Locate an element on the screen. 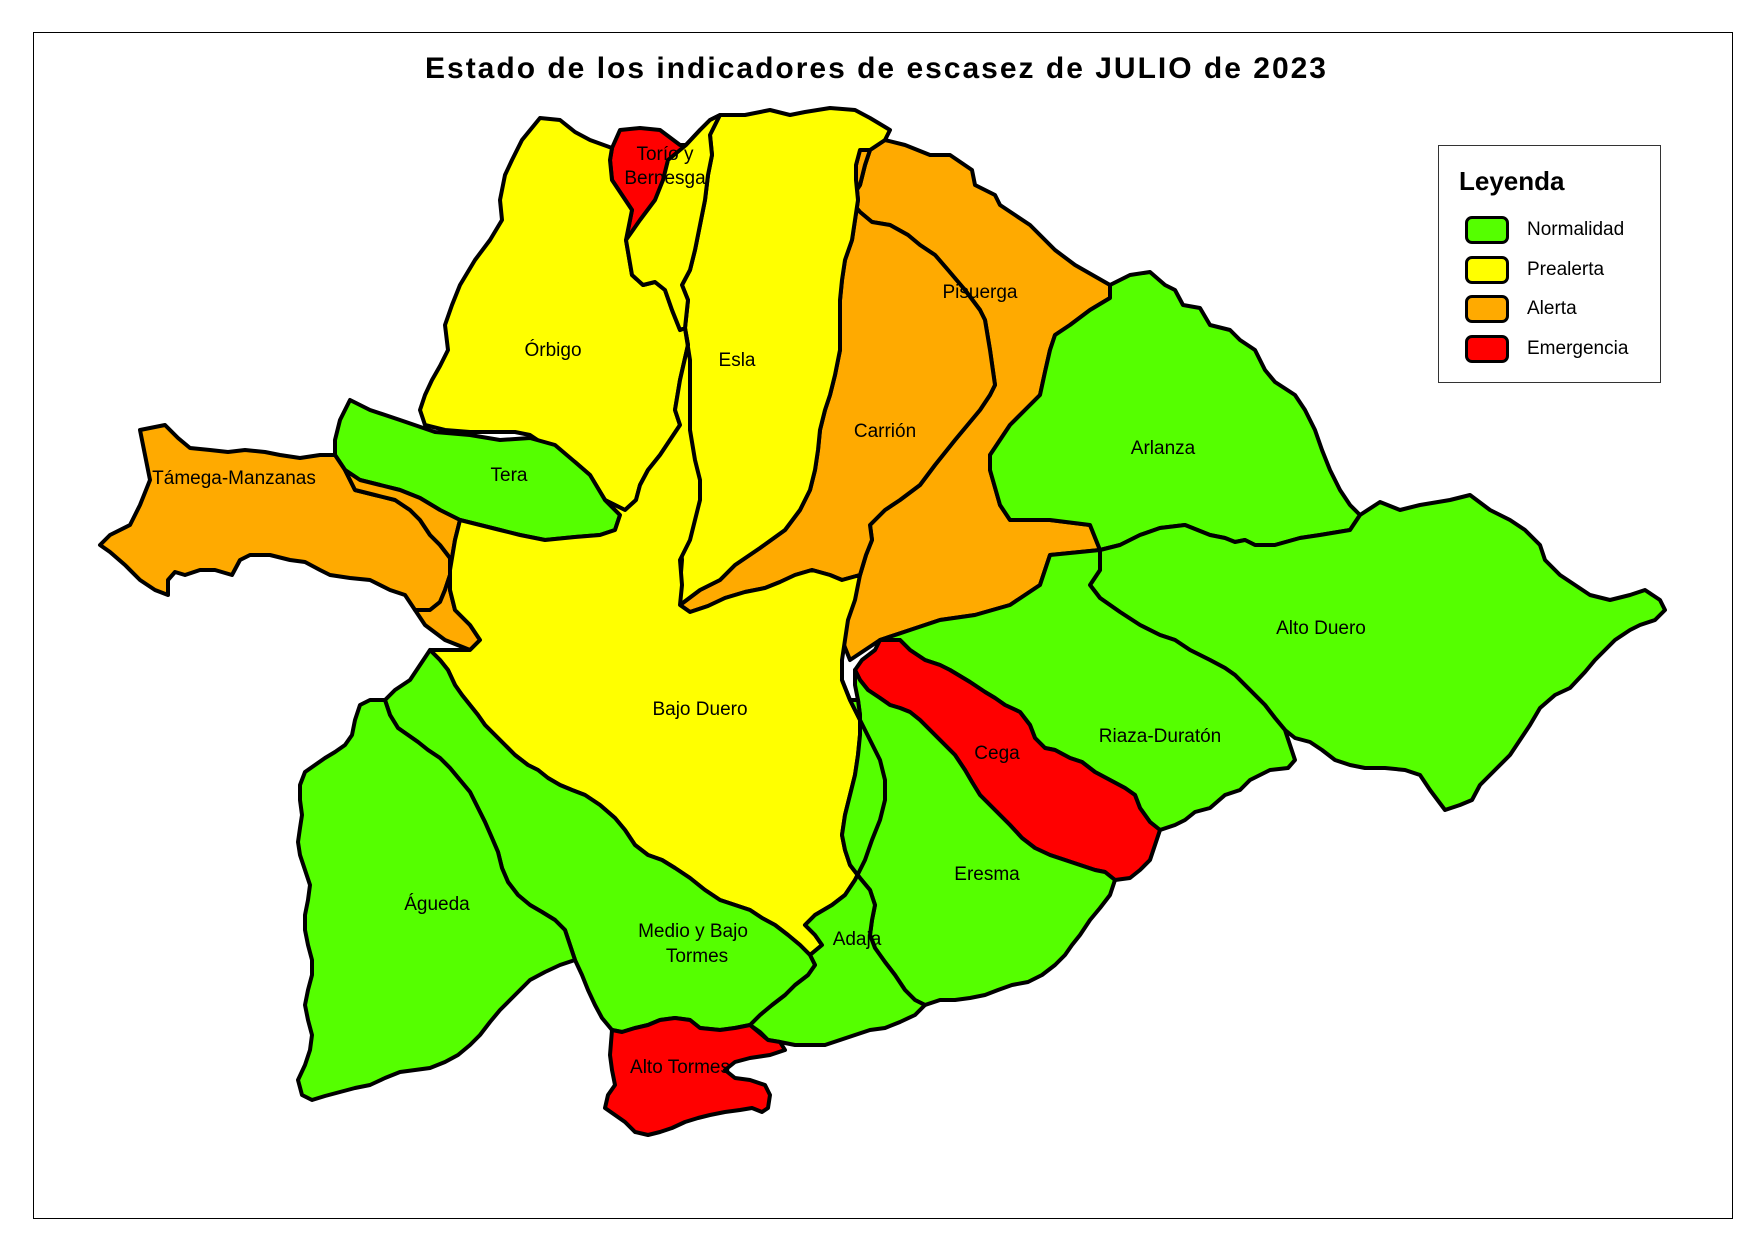 This screenshot has height=1241, width=1753. label-pisuerga: Pisuerga is located at coordinates (980, 292).